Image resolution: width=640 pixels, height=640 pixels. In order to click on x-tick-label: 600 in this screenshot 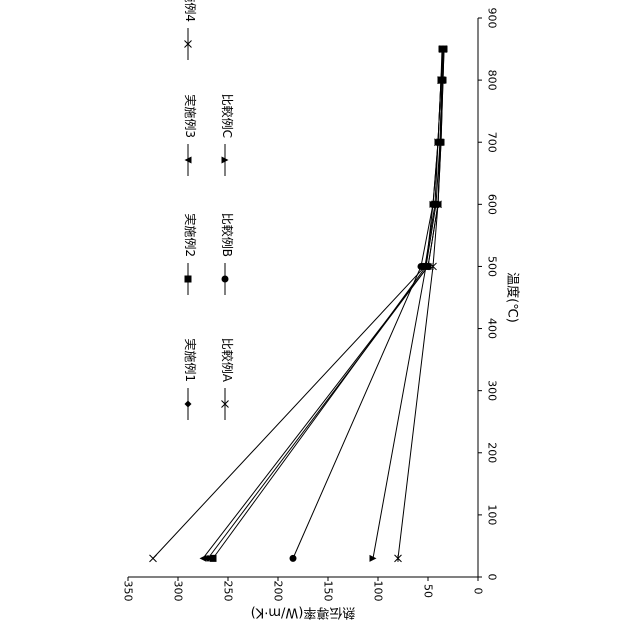, I will do `click(492, 204)`.